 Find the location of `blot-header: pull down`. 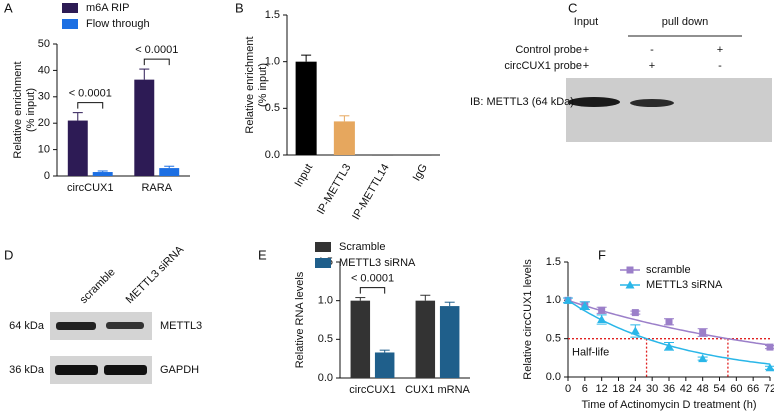

blot-header: pull down is located at coordinates (685, 22).